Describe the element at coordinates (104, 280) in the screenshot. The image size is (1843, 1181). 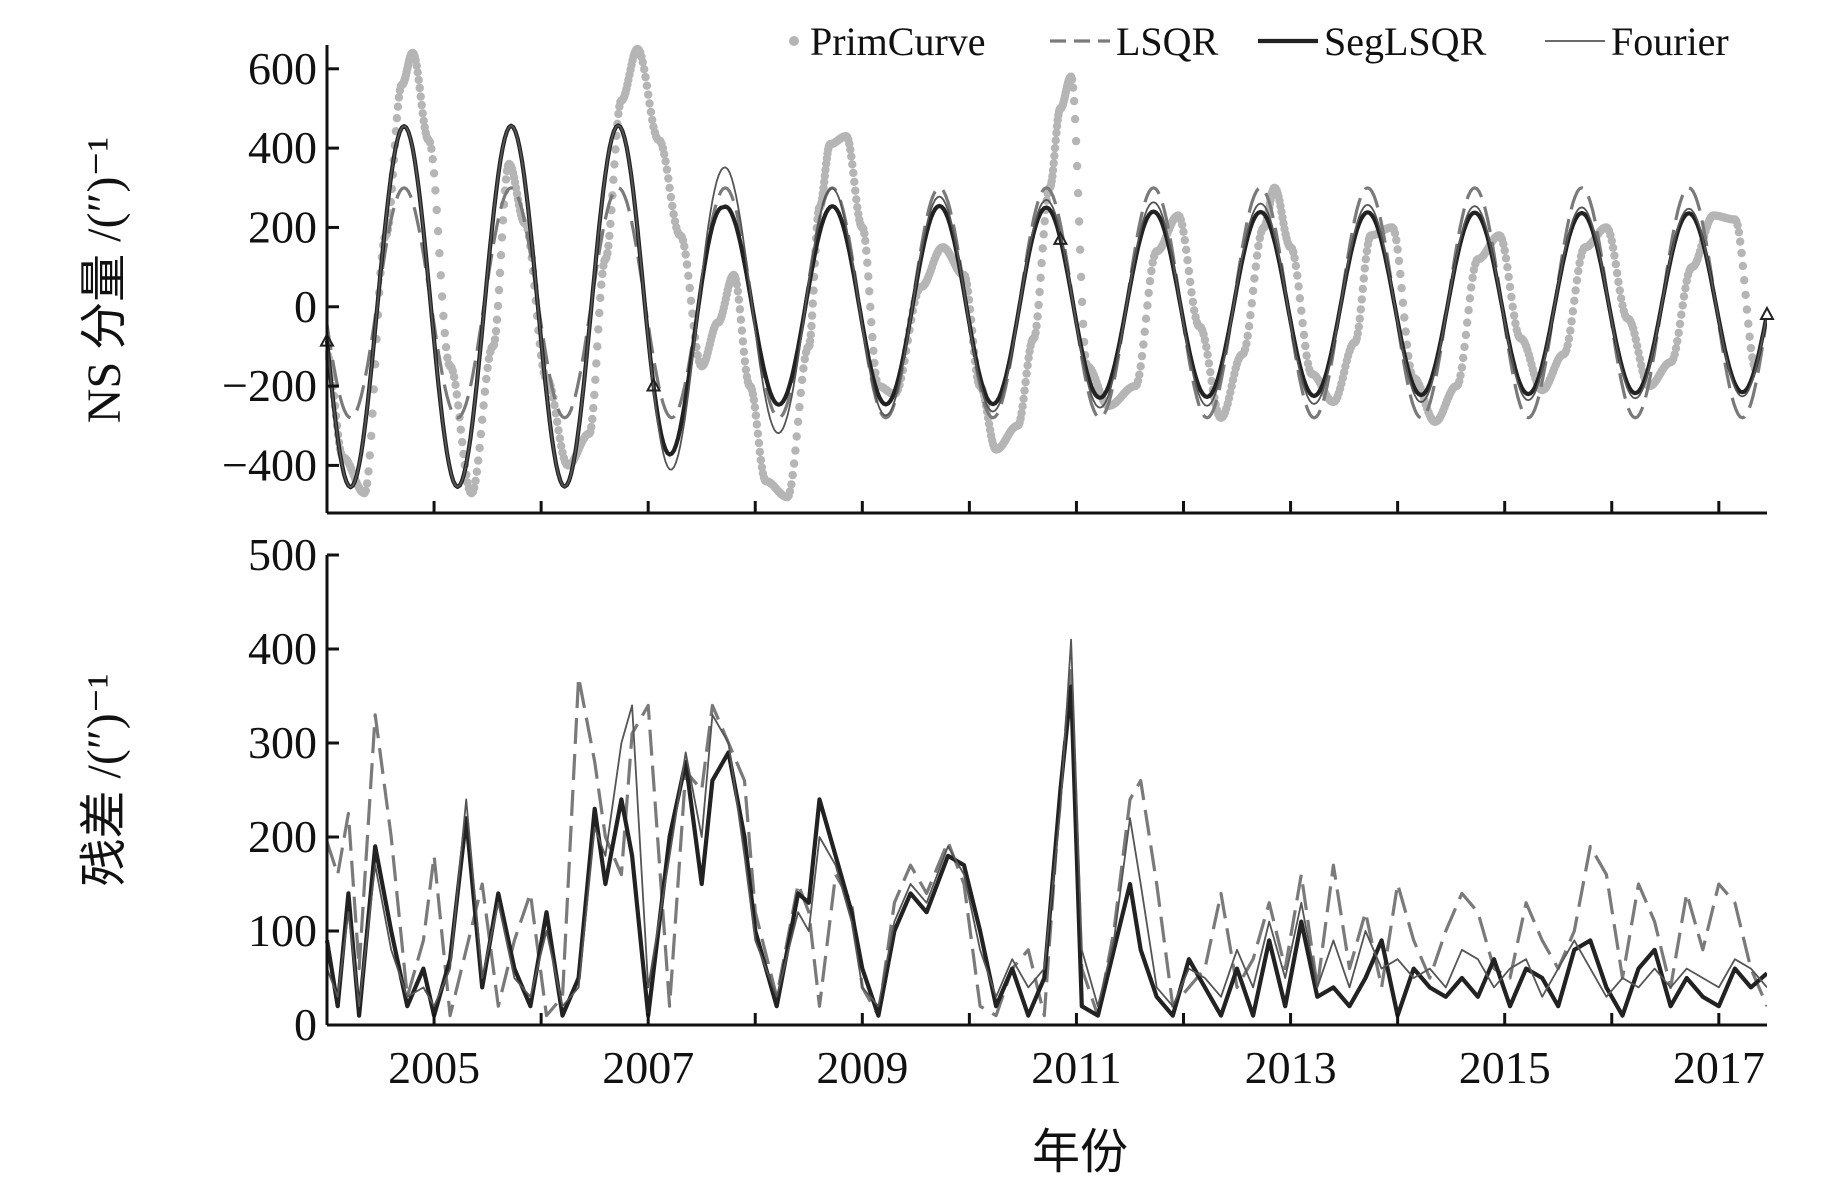
I see `top-y-axis-title: NS 分量 /(″)⁻¹` at that location.